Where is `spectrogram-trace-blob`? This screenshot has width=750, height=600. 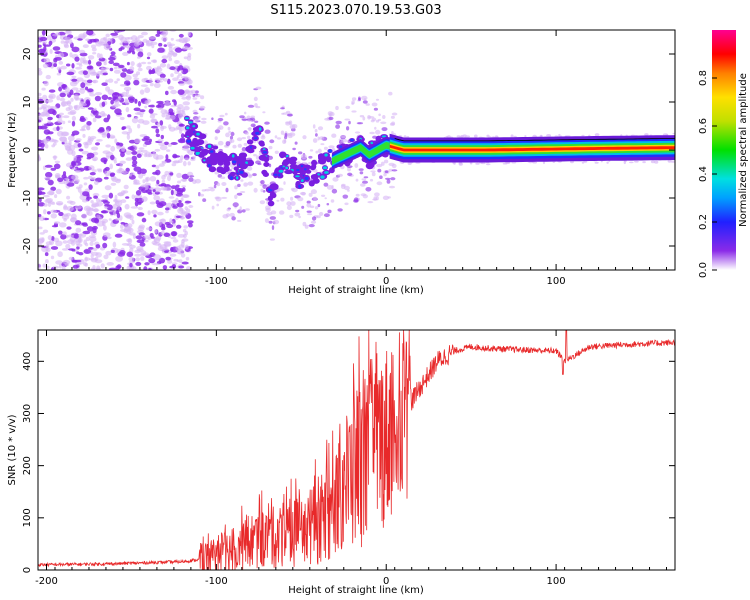
spectrogram-trace-blob is located at coordinates (198, 149).